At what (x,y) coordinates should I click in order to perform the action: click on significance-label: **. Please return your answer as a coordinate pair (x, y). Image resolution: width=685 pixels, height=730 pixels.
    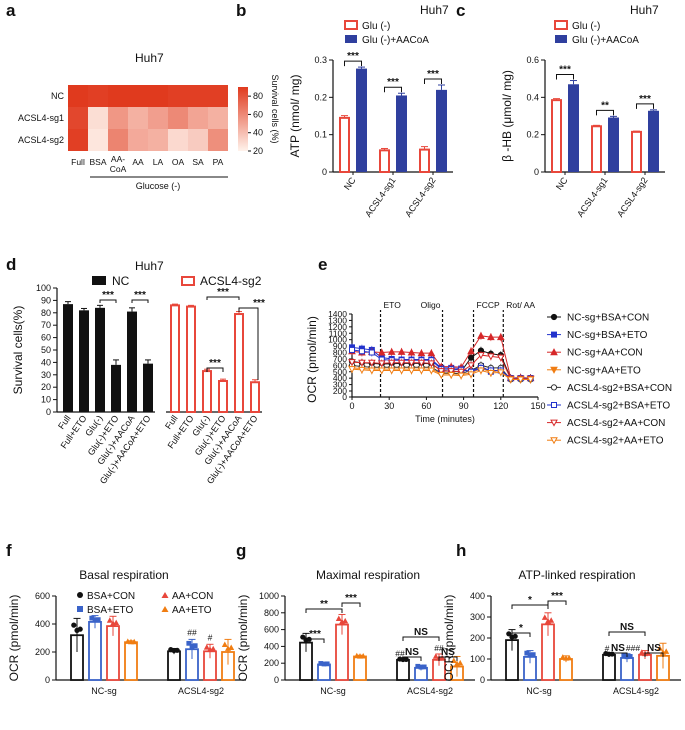
    Looking at the image, I should click on (605, 105).